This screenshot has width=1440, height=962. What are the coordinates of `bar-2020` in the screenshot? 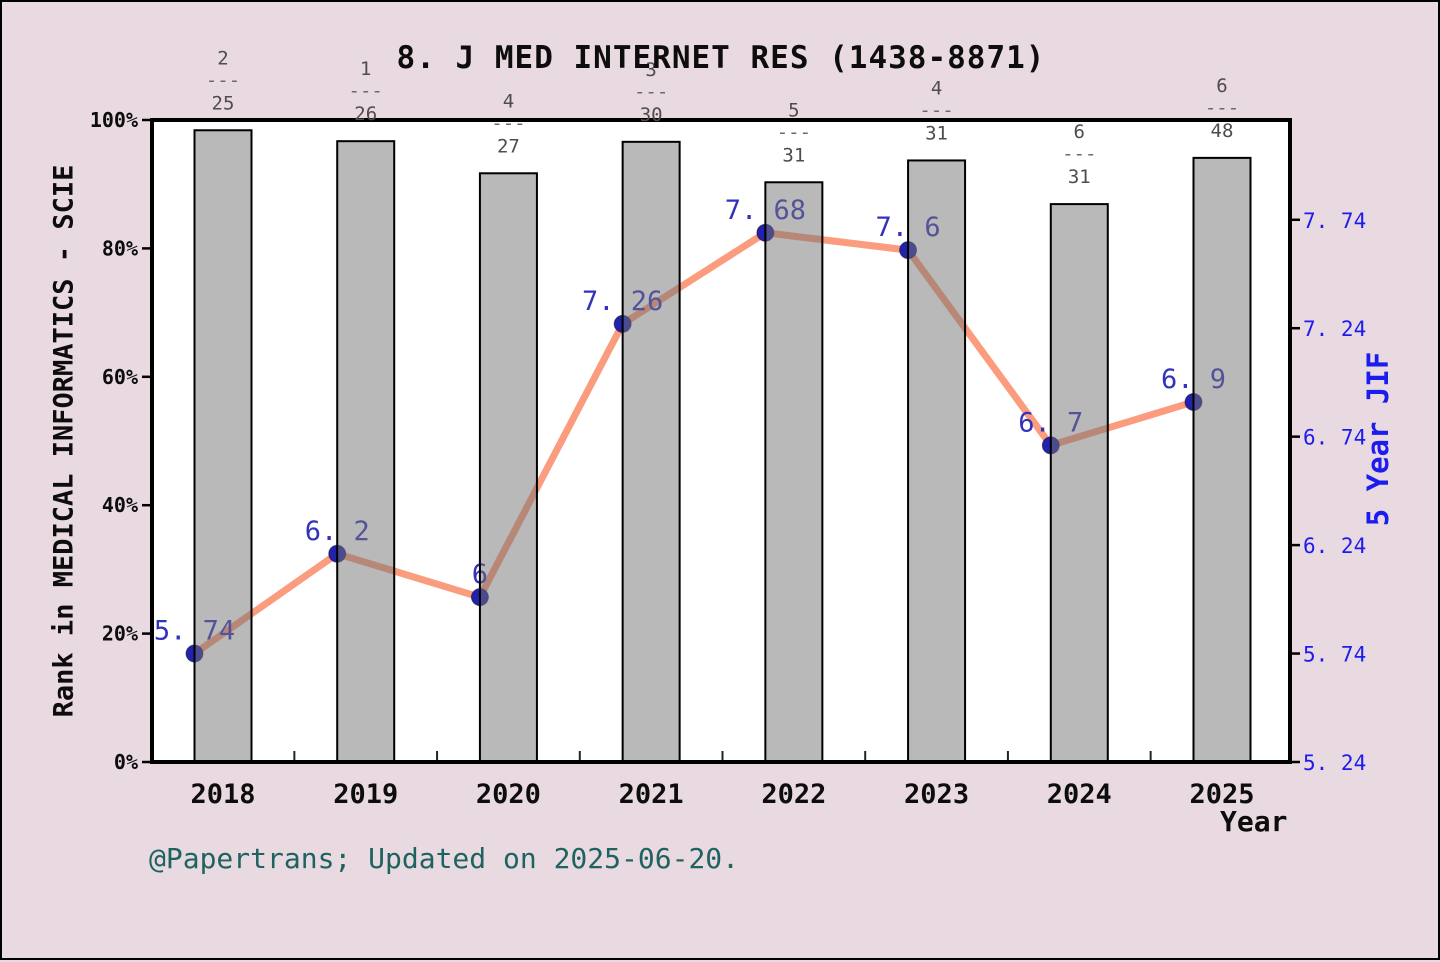 It's located at (508, 467).